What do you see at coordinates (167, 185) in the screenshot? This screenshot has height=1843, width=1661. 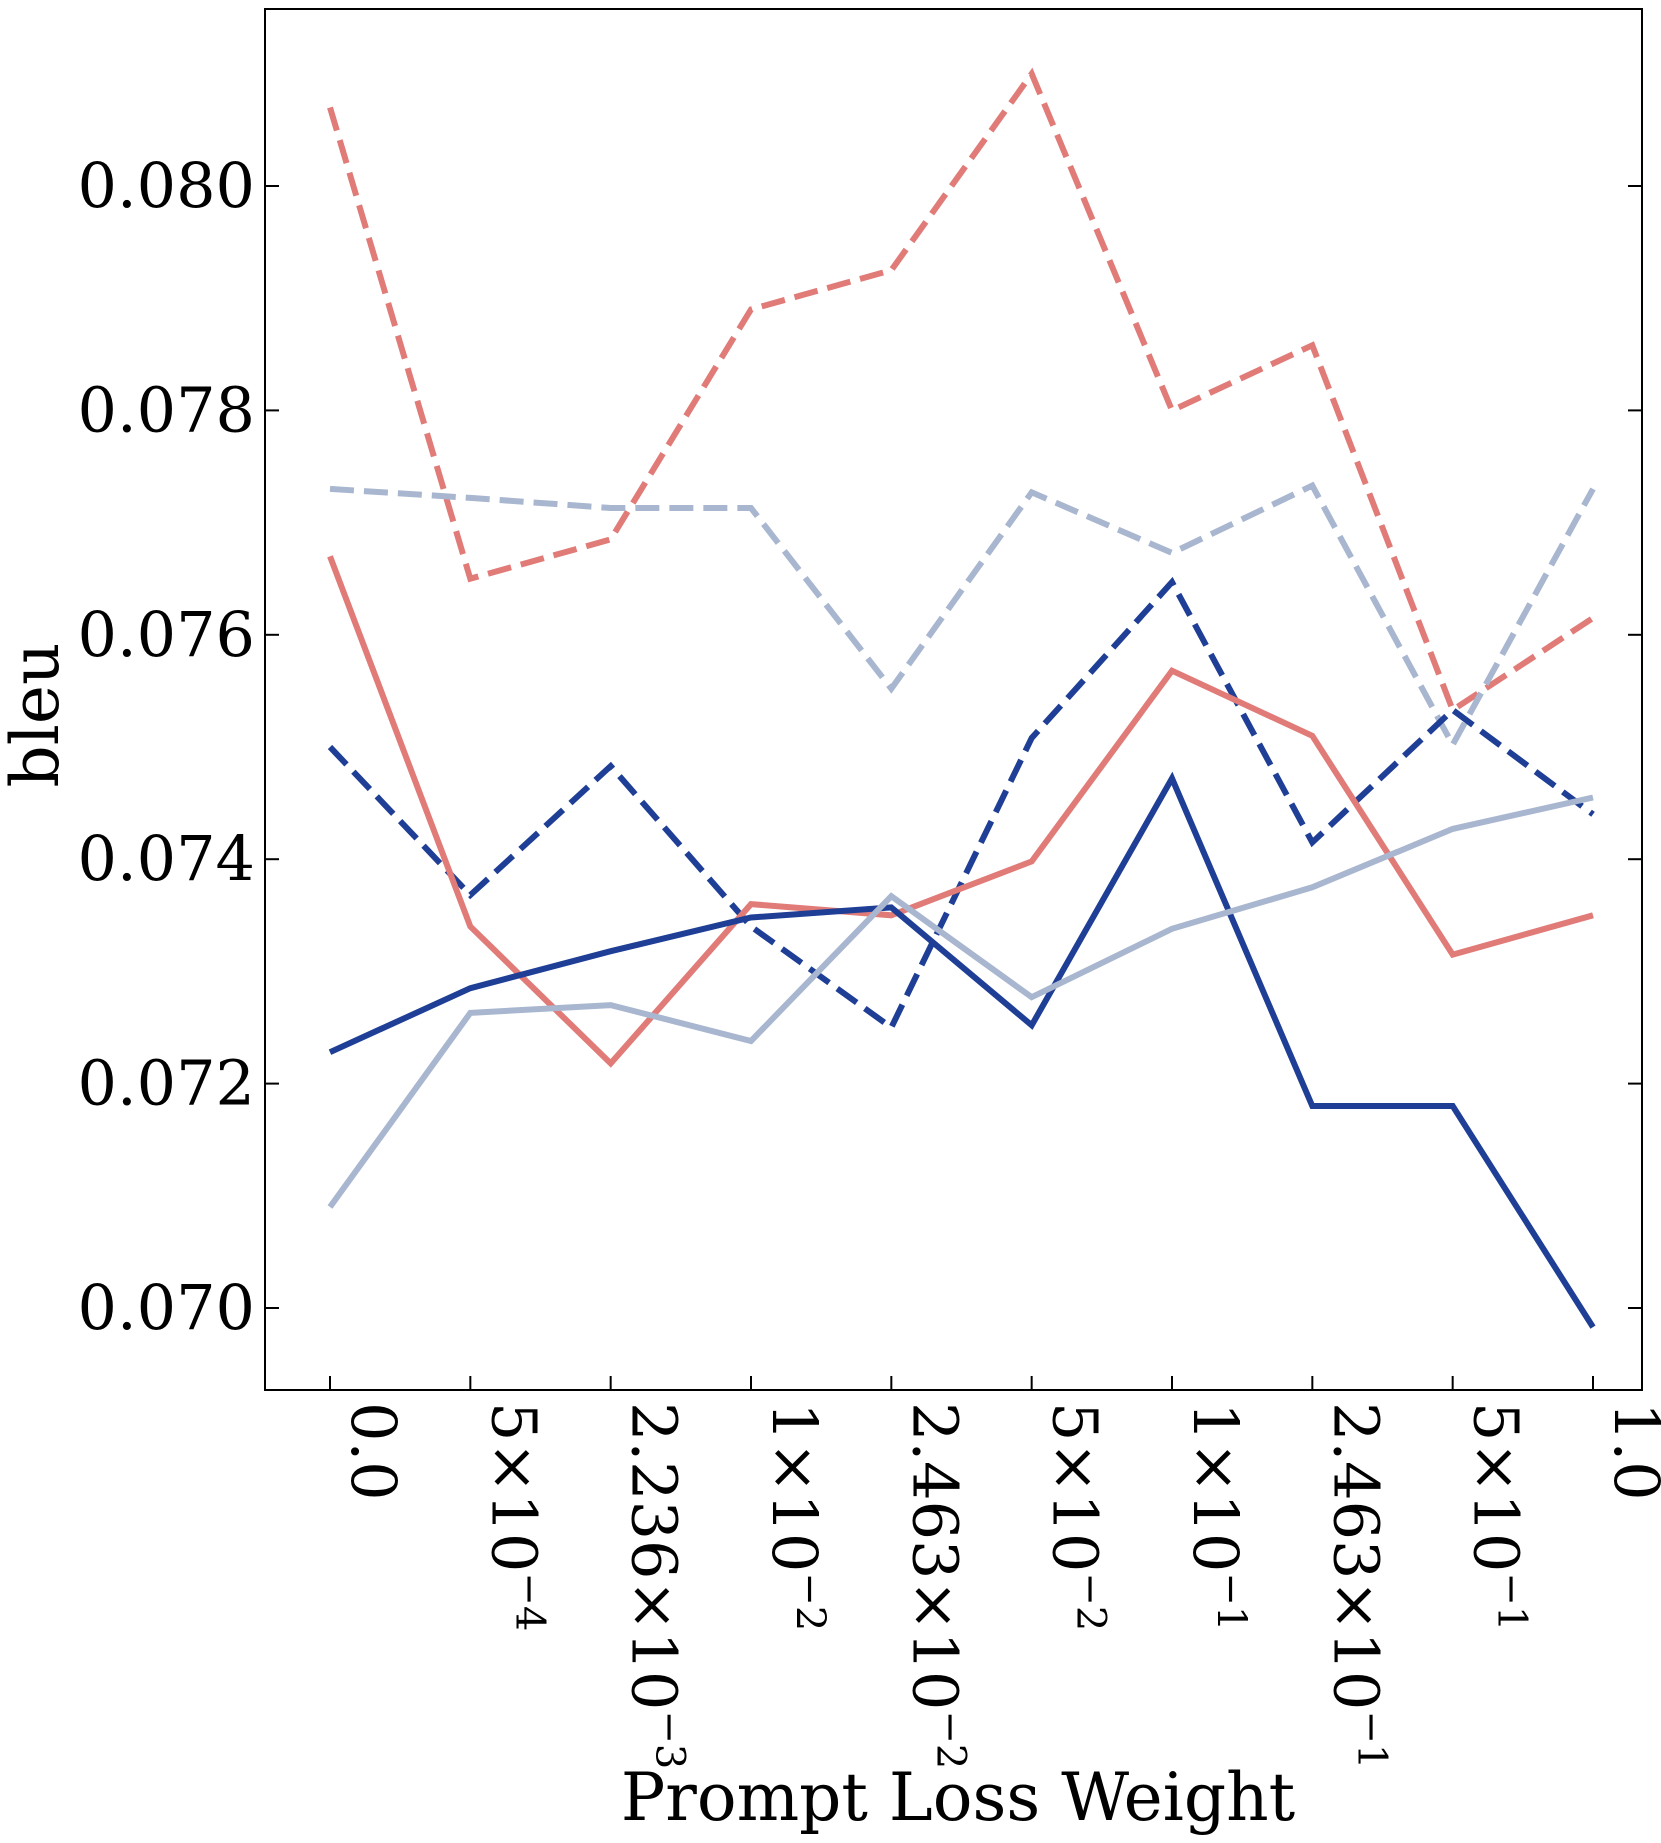 I see `y-tick-label: 0.080` at bounding box center [167, 185].